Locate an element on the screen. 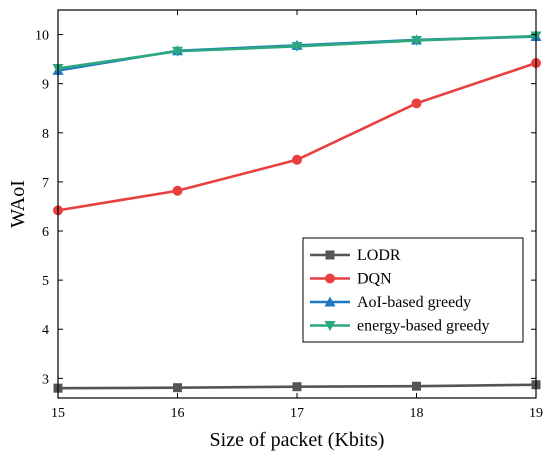  x-tick-label: 19 is located at coordinates (536, 413).